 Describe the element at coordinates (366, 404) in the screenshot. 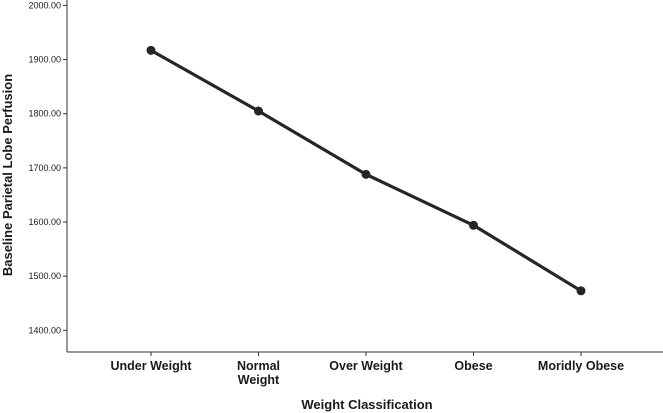

I see `x-axis-title: Weight Classification` at that location.